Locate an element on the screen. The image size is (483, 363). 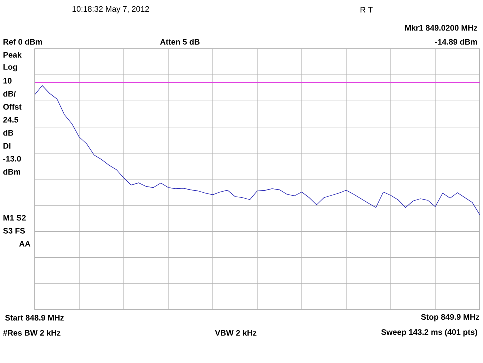
text: Dl is located at coordinates (7, 146).